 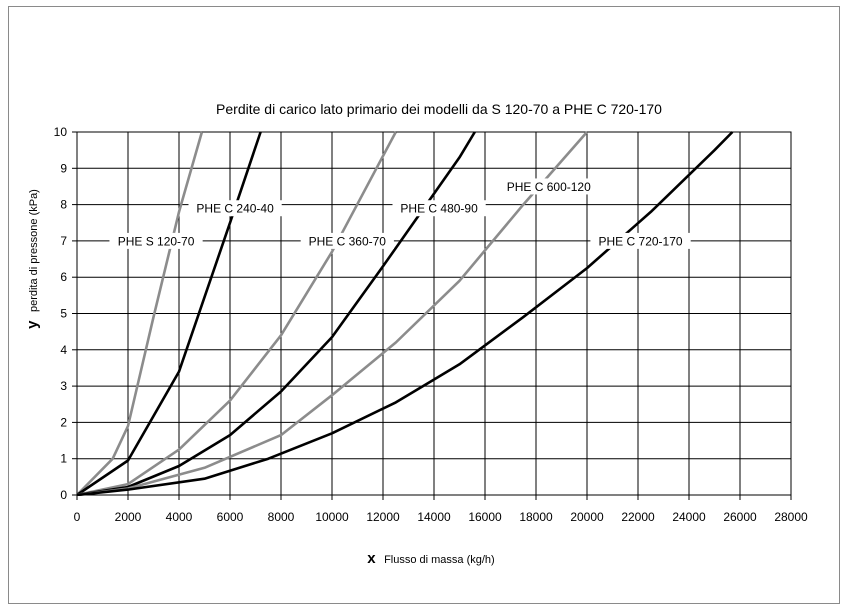 I want to click on y-tick-label: 1, so click(x=63, y=459).